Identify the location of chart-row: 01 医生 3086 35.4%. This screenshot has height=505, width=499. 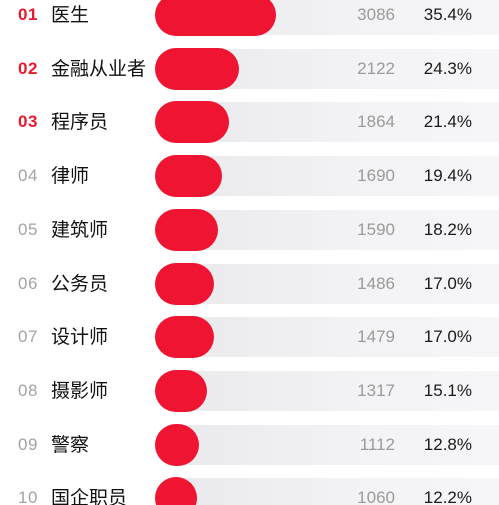
(249, 18).